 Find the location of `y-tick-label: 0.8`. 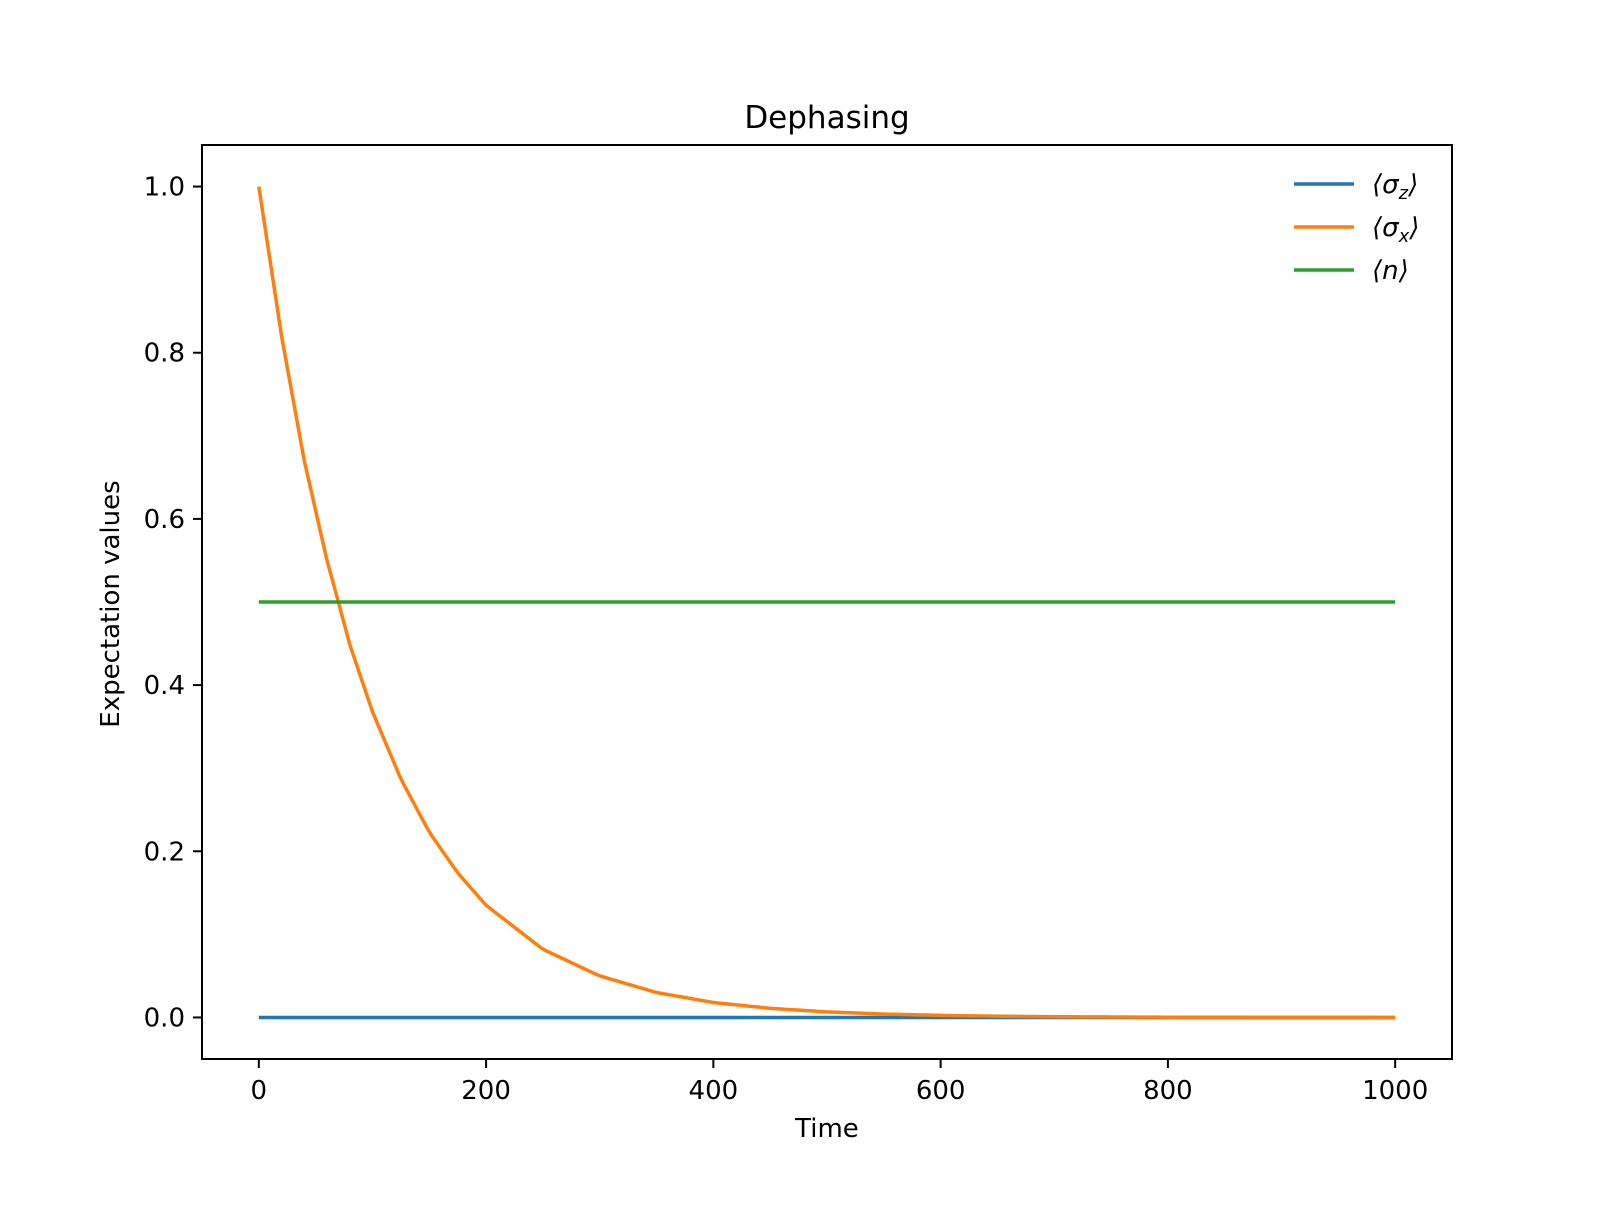

y-tick-label: 0.8 is located at coordinates (164, 354).